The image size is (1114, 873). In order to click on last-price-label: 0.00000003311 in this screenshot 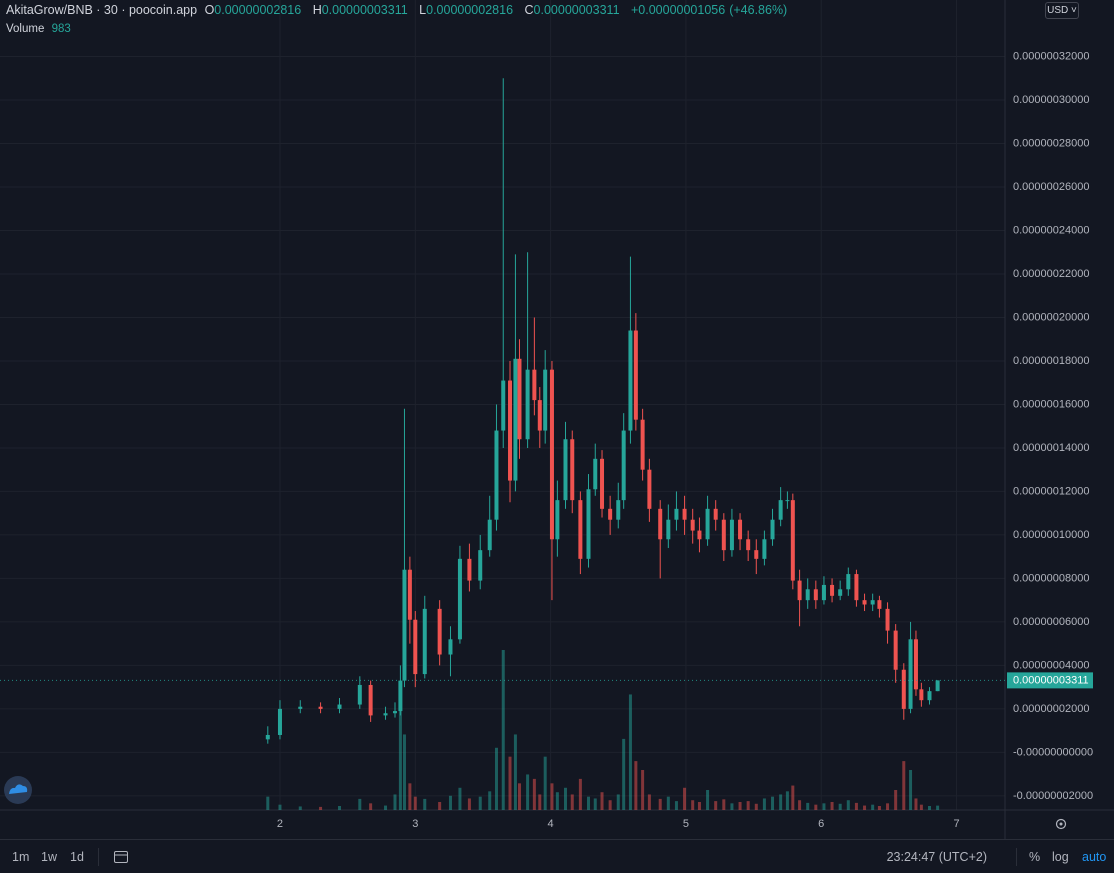, I will do `click(1051, 680)`.